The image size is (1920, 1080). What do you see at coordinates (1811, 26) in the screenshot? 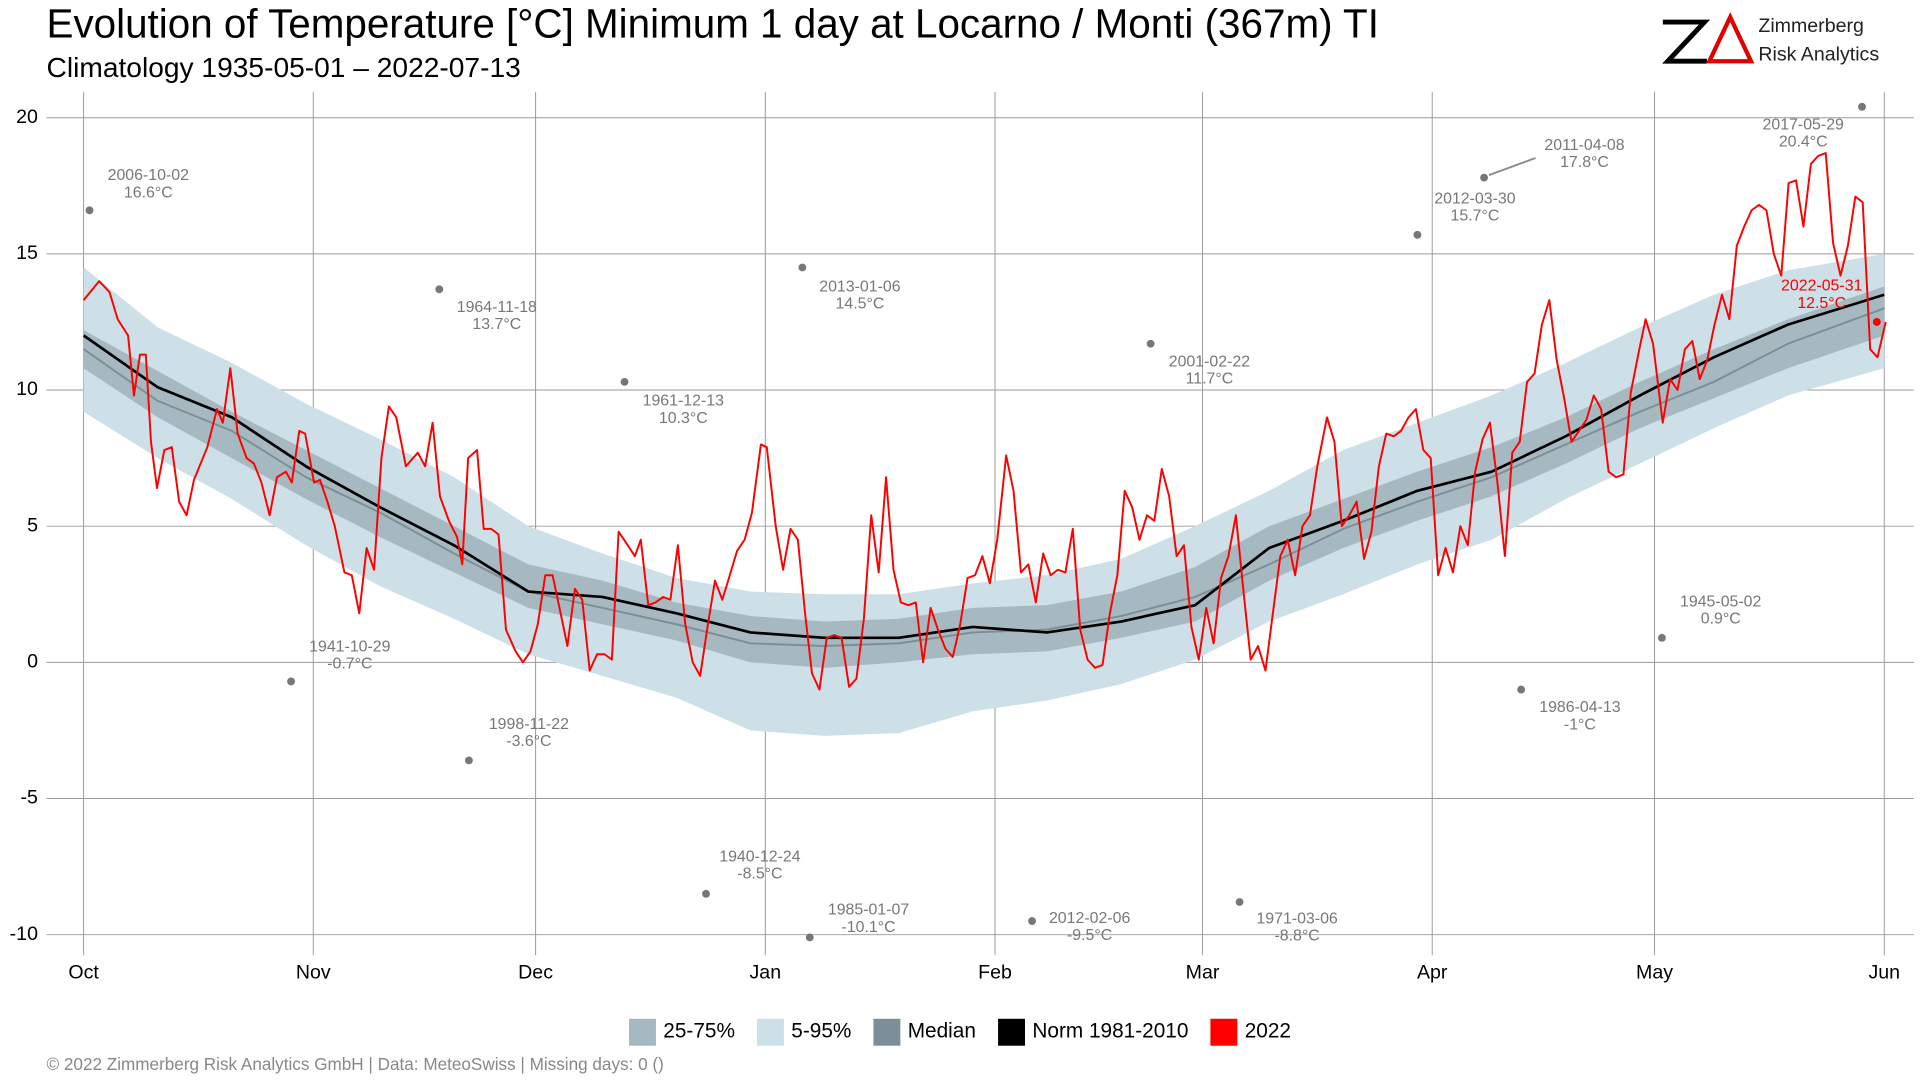
I see `brand-name: Zimmerberg` at bounding box center [1811, 26].